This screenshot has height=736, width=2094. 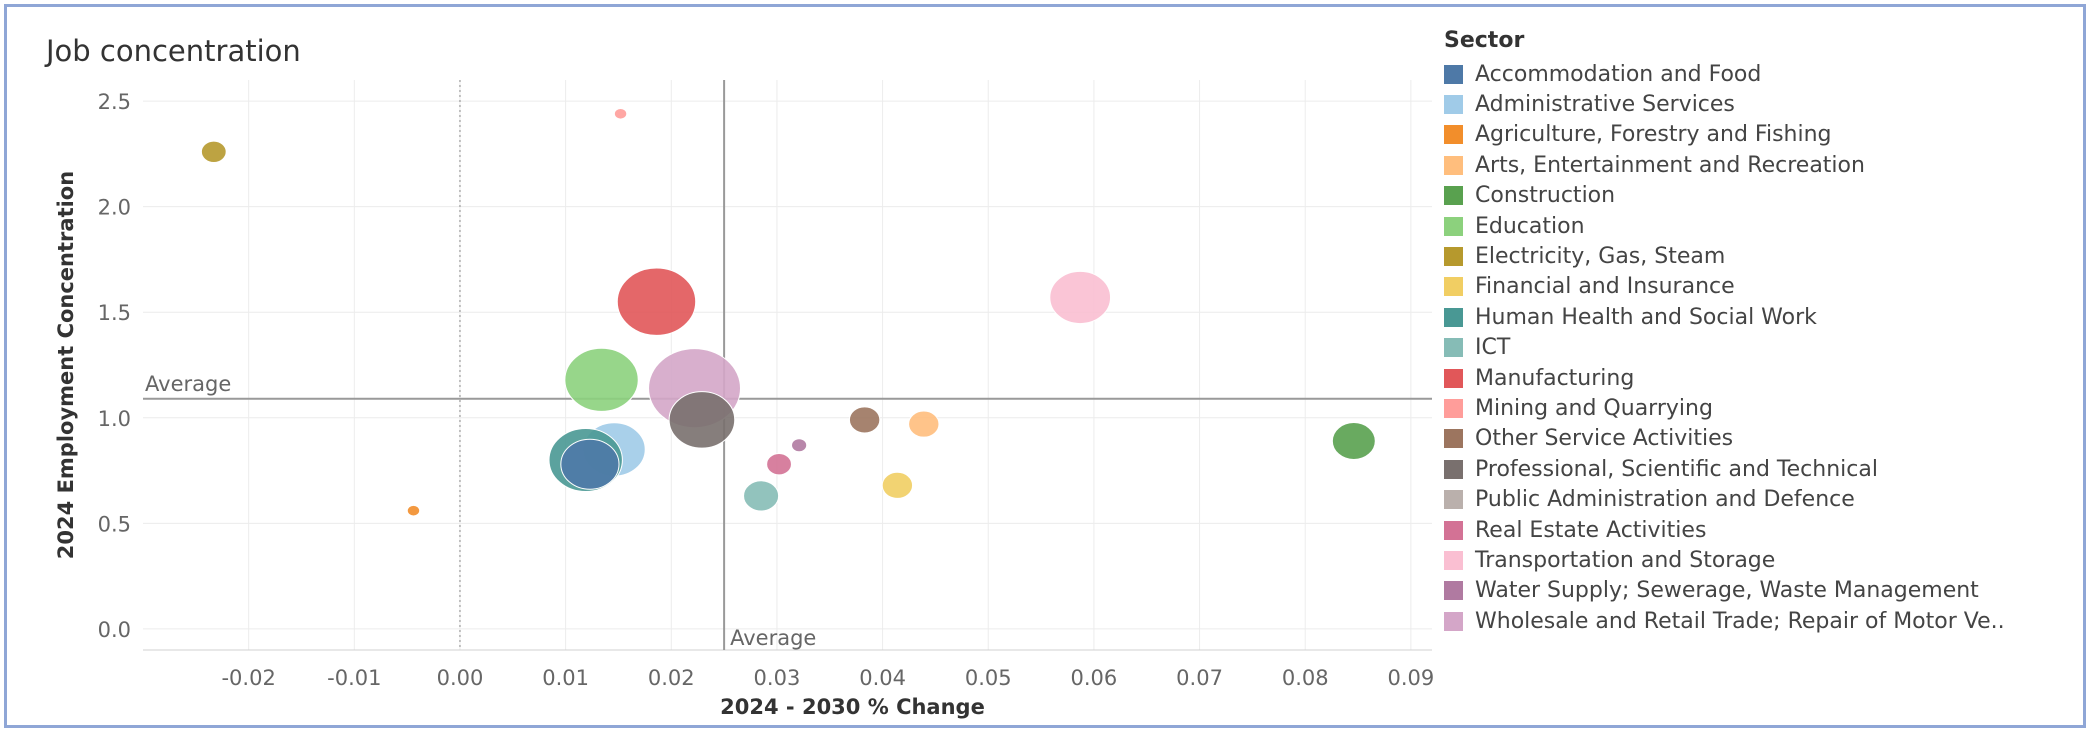 What do you see at coordinates (1545, 196) in the screenshot?
I see `legend-label: Construction` at bounding box center [1545, 196].